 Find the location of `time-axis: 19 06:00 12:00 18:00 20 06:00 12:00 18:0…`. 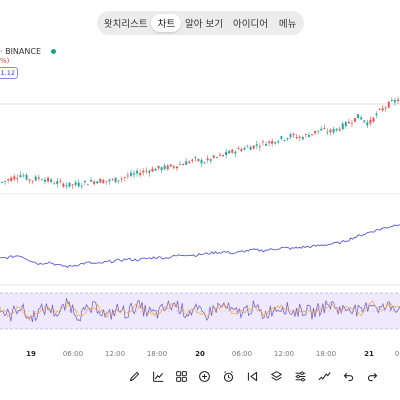

time-axis: 19 06:00 12:00 18:00 20 06:00 12:00 18:0… is located at coordinates (200, 355).